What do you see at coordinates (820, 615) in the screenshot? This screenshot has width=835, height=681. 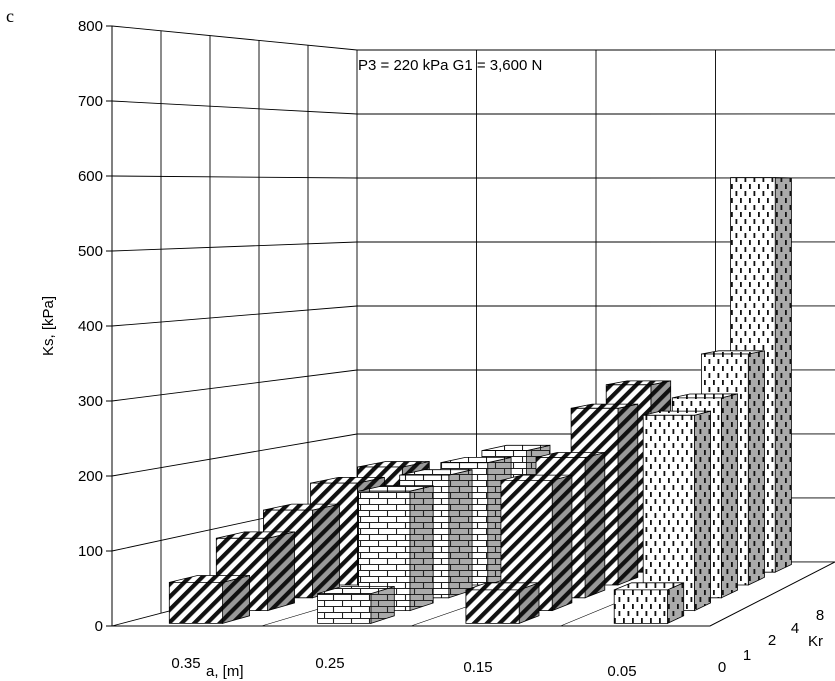 I see `z-tick-label: 8` at bounding box center [820, 615].